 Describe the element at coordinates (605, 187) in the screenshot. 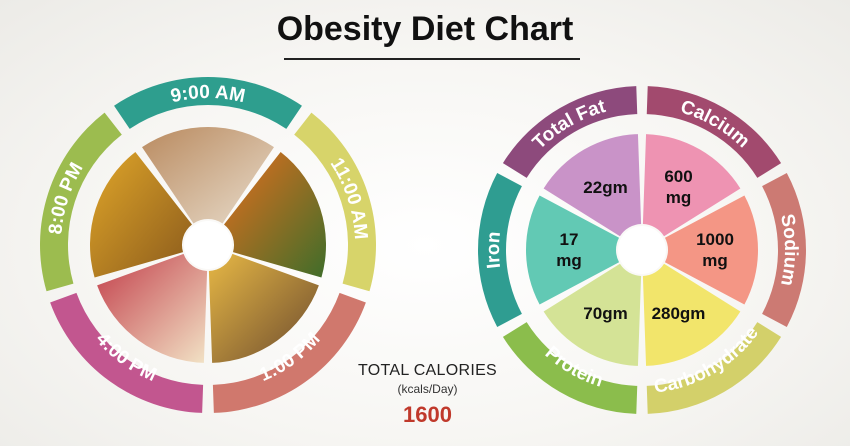

I see `nutrient-total-fat-value: 22gm` at that location.